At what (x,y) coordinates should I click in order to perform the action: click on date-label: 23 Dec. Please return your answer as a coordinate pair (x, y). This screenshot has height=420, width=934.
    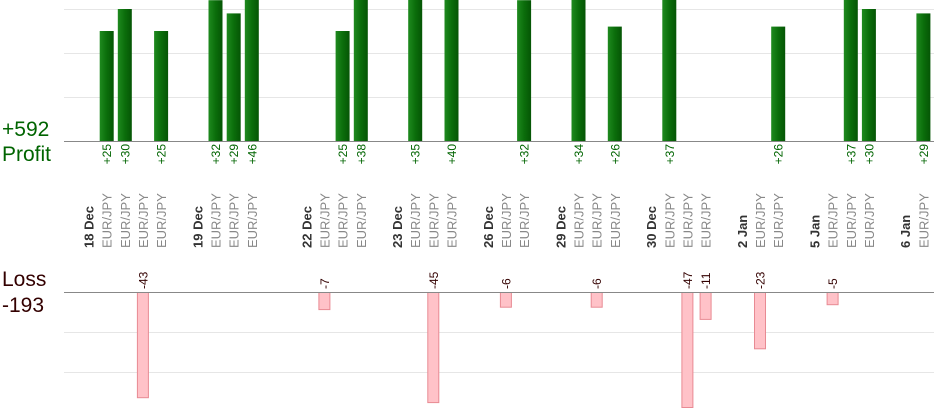
    Looking at the image, I should click on (397, 227).